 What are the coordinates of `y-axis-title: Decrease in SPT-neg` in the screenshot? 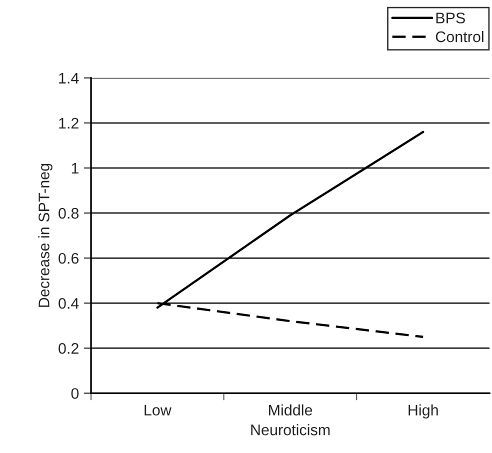 It's located at (45, 235).